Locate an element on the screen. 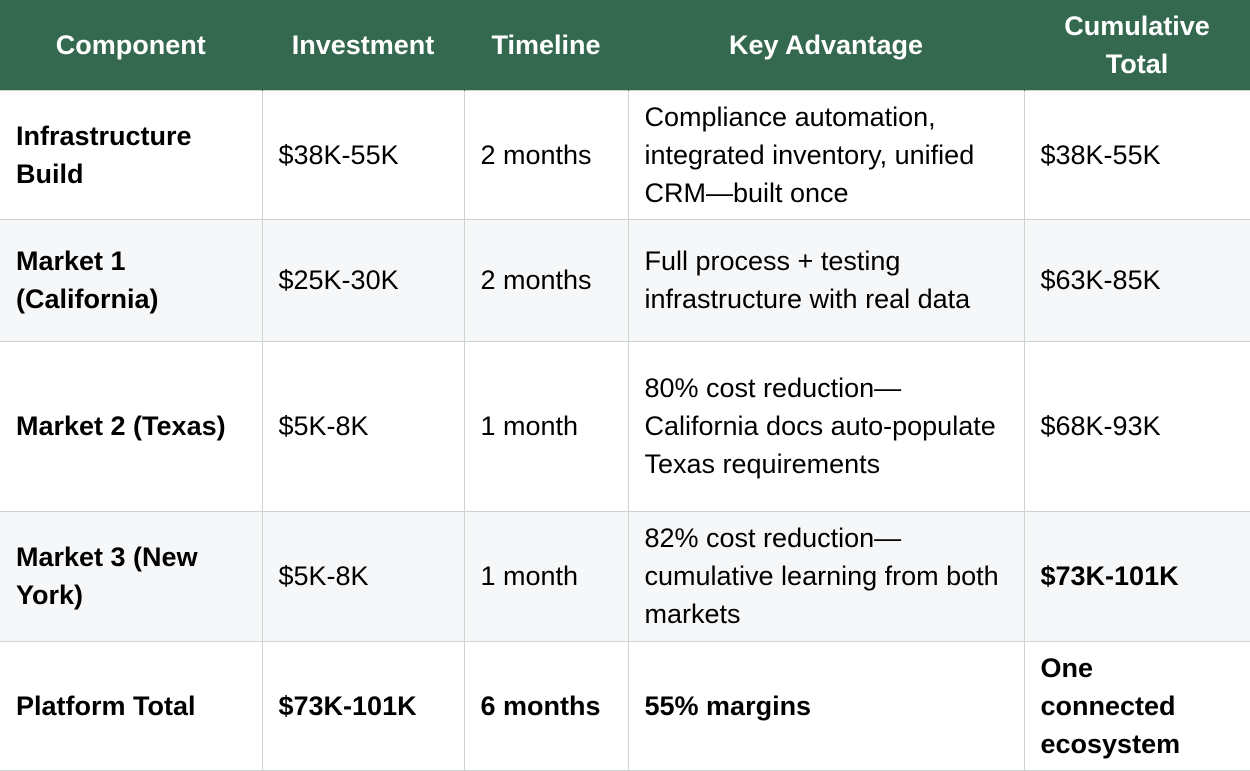  cell-cumulative: One connected ecosystem is located at coordinates (1136, 705).